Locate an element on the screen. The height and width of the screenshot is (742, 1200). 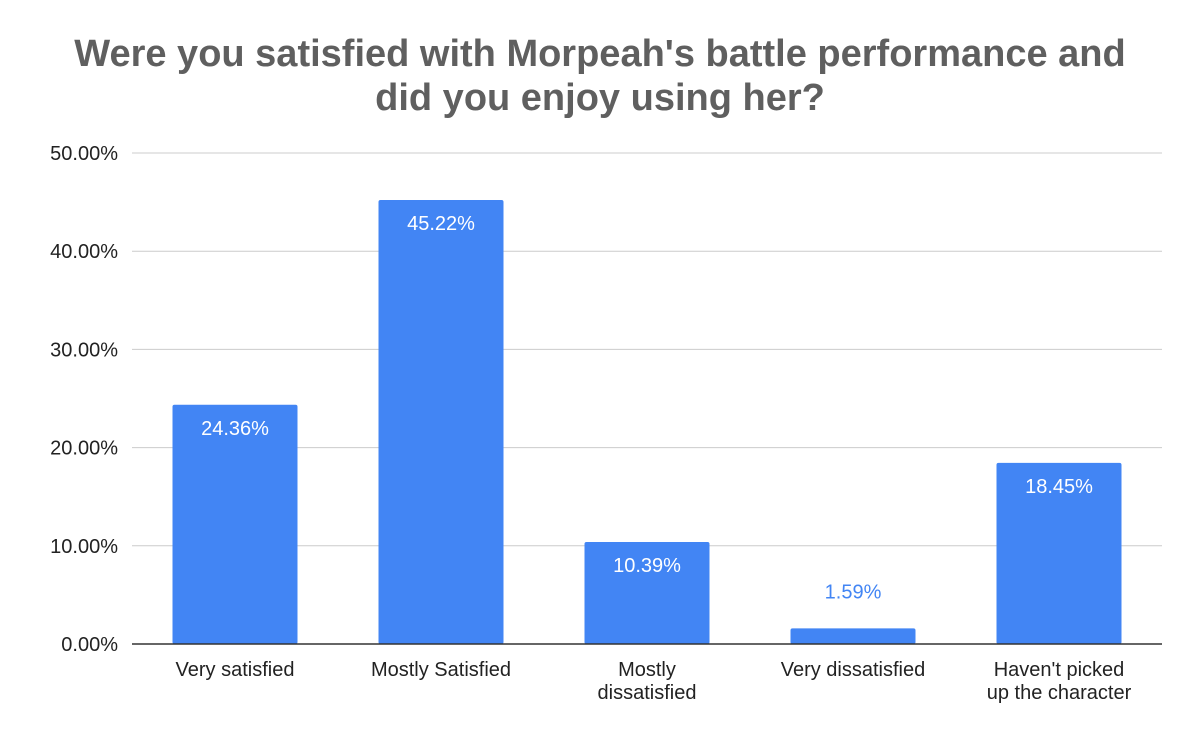
category-label: Very dissatisfied is located at coordinates (853, 670).